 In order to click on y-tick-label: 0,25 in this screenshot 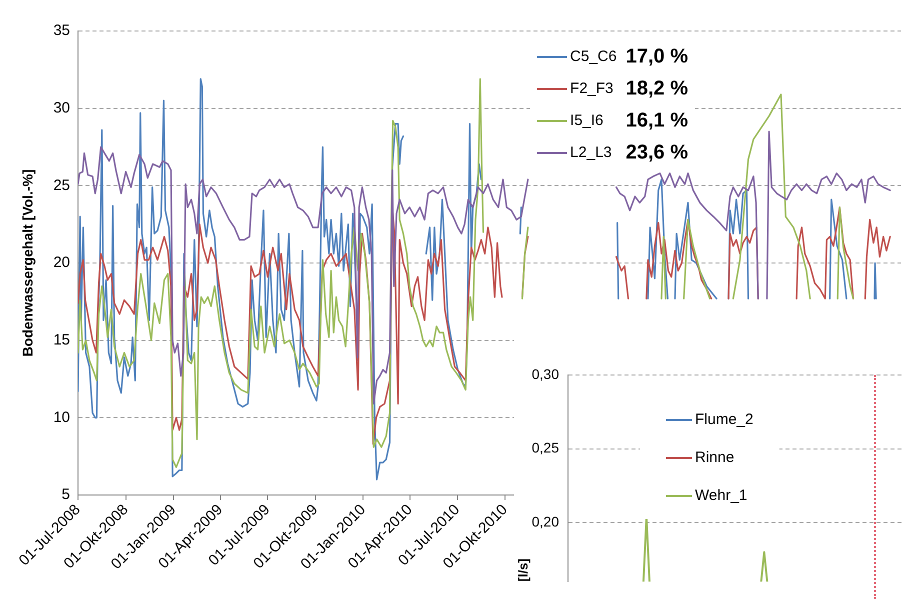, I will do `click(546, 448)`.